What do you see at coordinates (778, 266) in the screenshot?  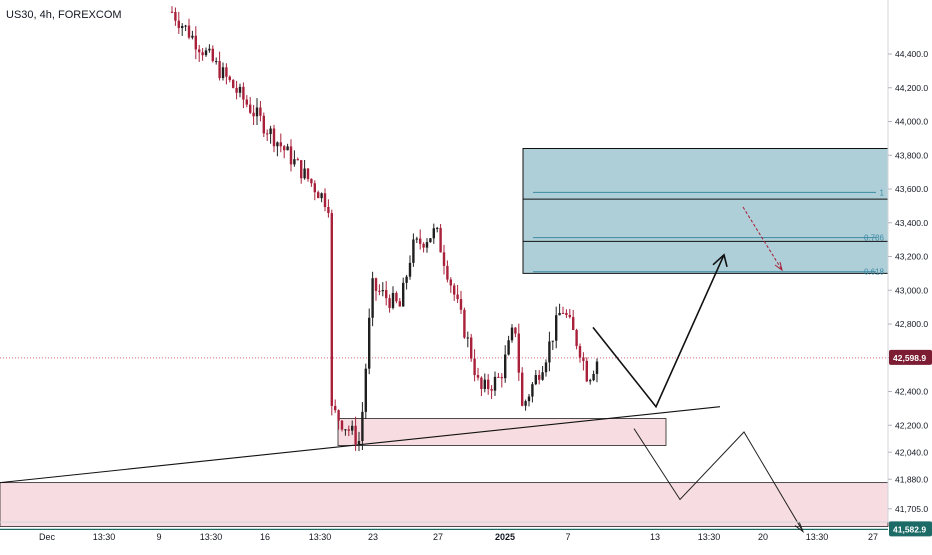 I see `reversal-arrowhead` at bounding box center [778, 266].